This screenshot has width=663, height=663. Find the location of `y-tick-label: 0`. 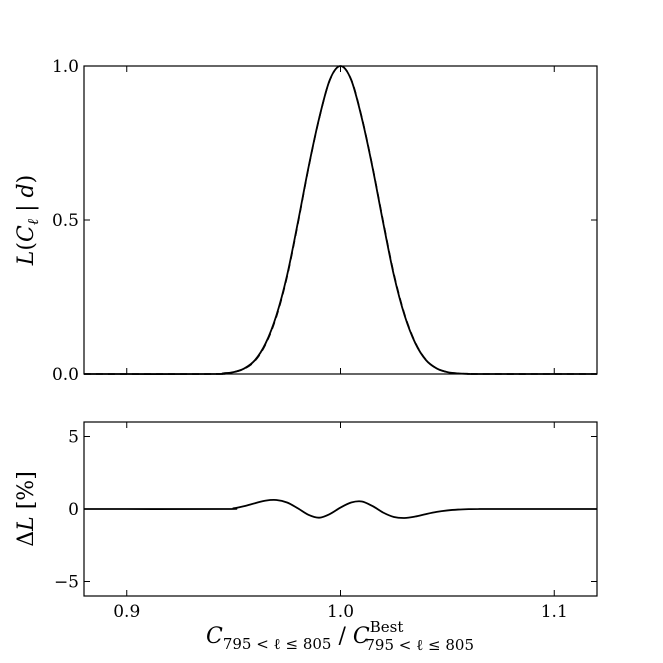

y-tick-label: 0 is located at coordinates (73, 510).